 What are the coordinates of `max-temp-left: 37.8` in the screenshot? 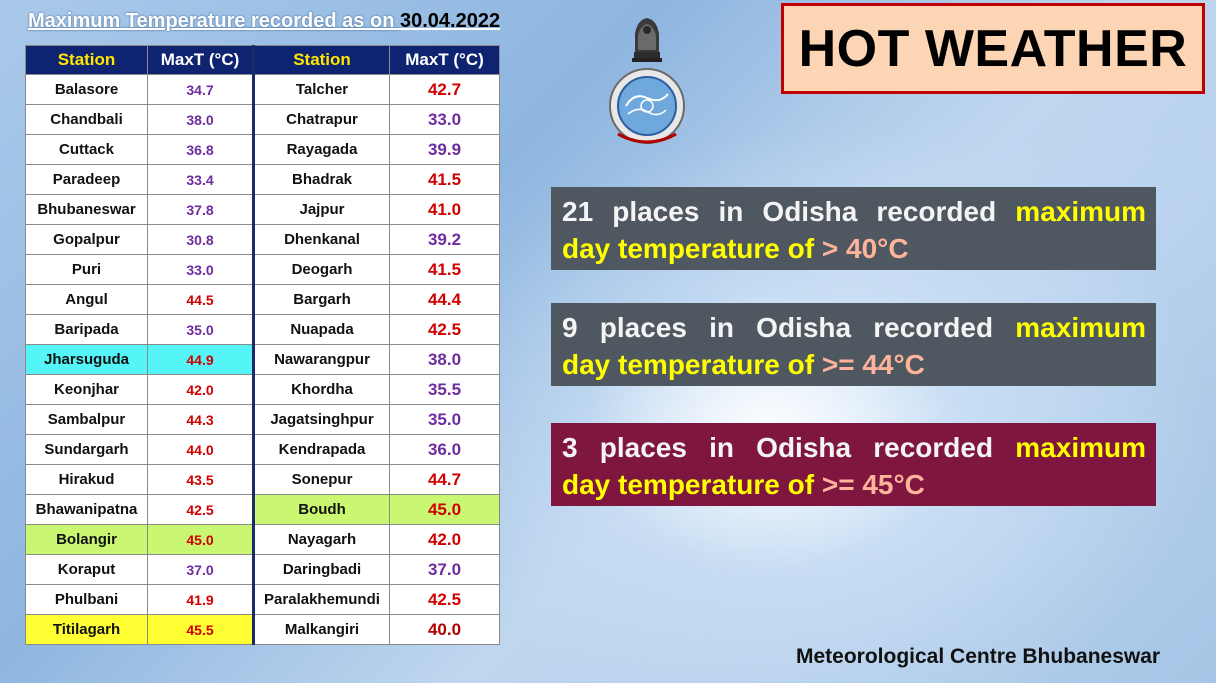 It's located at (201, 209).